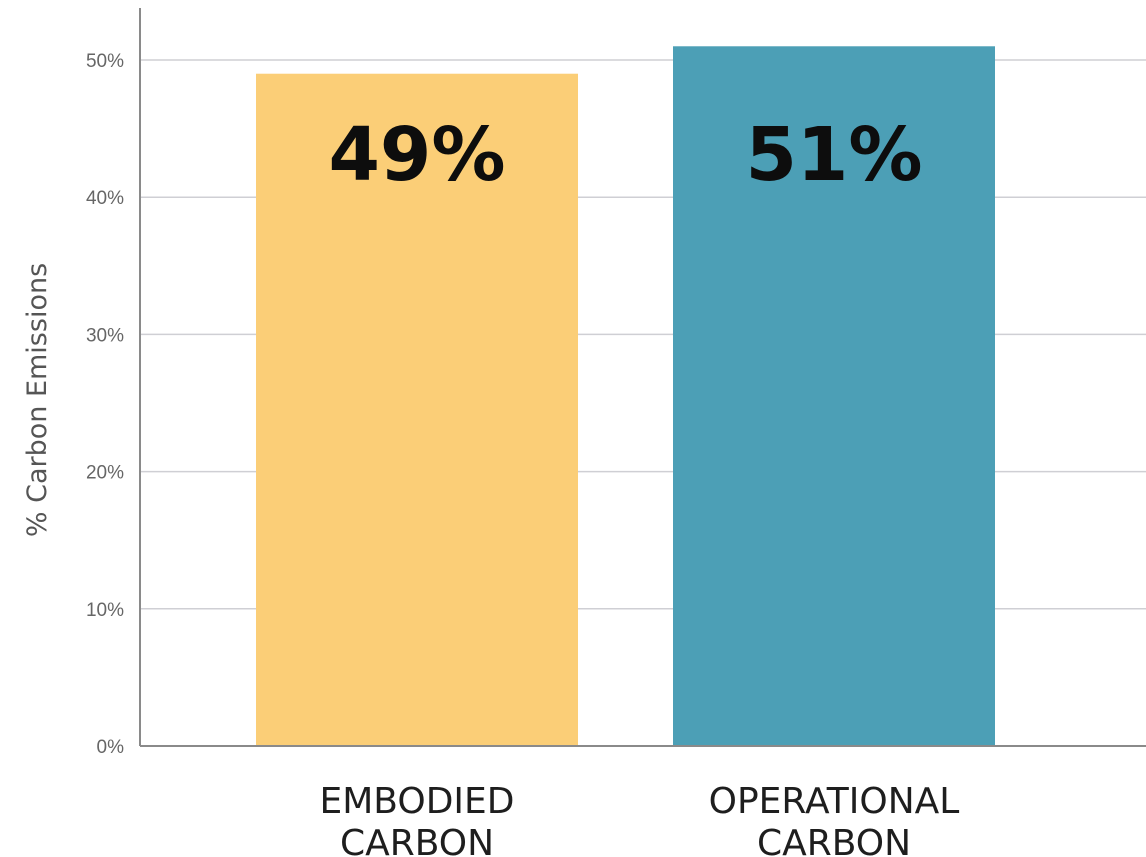 This screenshot has width=1146, height=857. Describe the element at coordinates (105, 61) in the screenshot. I see `y-tick-label: 50%` at that location.